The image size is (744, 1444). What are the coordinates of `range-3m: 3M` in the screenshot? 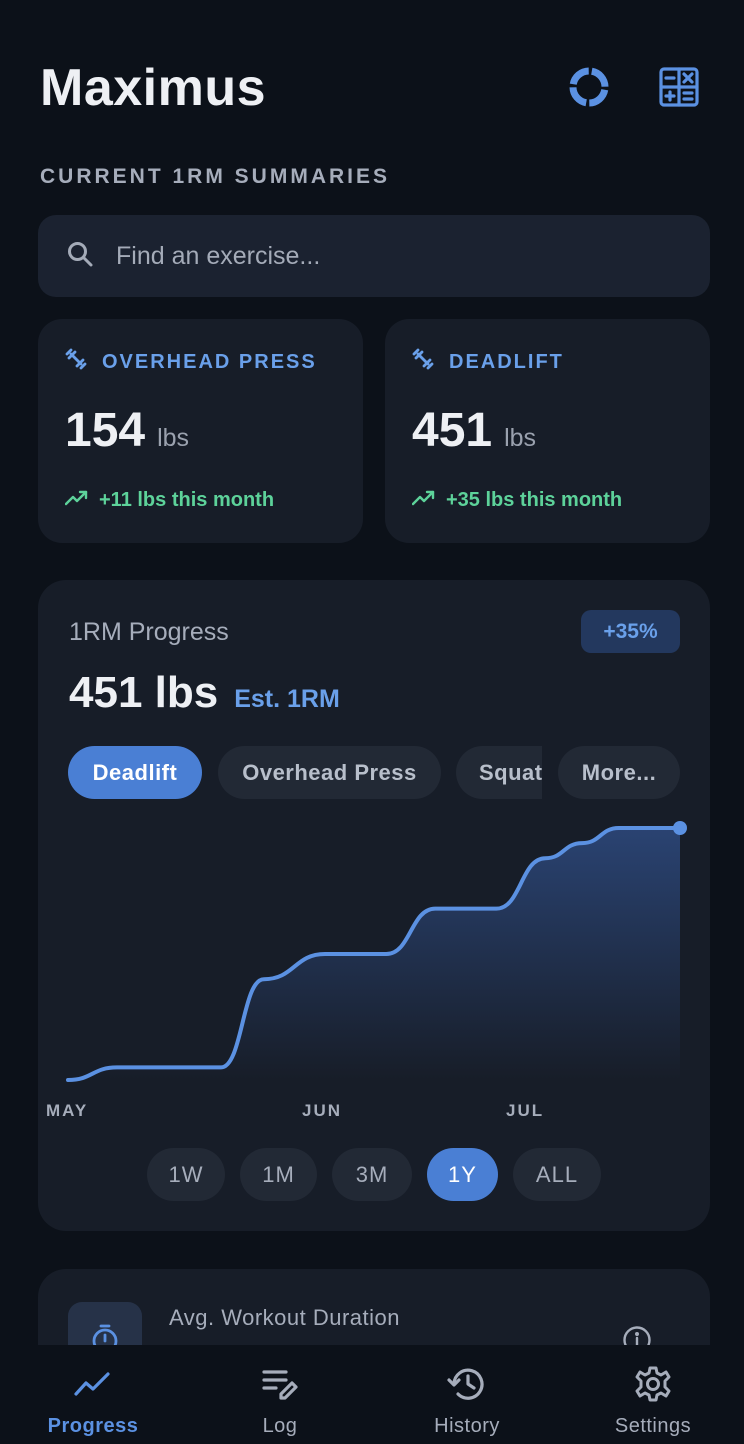 It's located at (372, 1174).